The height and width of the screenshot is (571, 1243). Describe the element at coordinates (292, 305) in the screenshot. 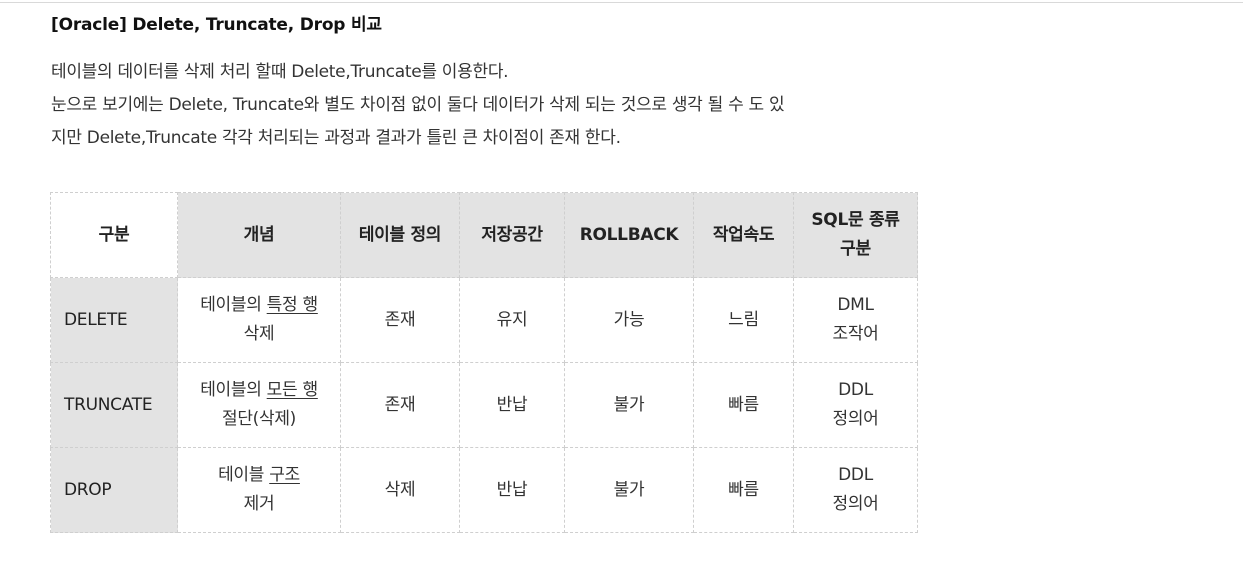

I see `concept-underlined: 특정 행` at that location.